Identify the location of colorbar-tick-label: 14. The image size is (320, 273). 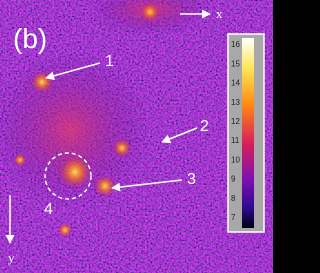
(235, 83).